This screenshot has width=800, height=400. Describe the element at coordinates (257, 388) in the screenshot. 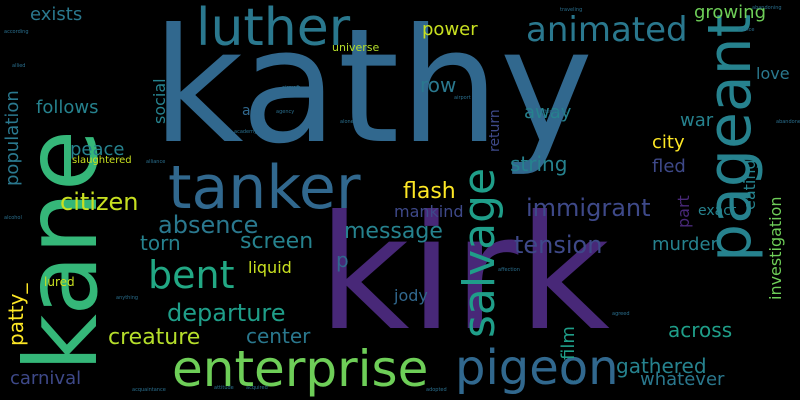

I see `tiny-word: acquired` at that location.